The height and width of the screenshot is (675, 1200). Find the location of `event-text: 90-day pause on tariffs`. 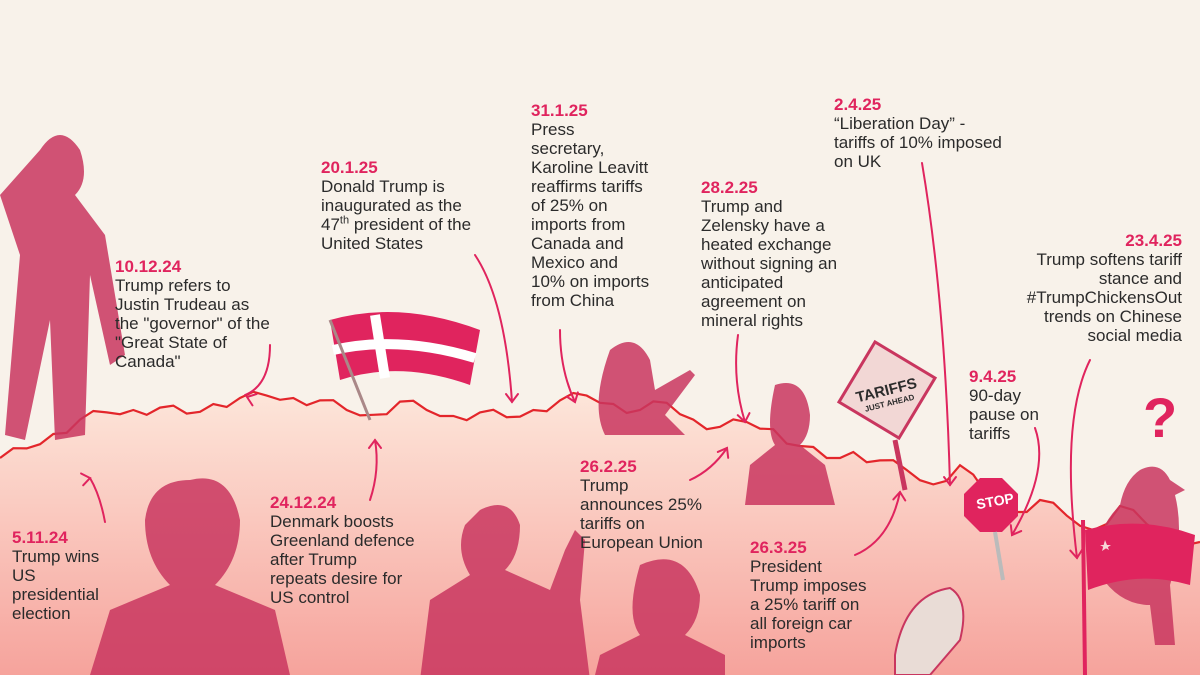

event-text: 90-day pause on tariffs is located at coordinates (1004, 414).